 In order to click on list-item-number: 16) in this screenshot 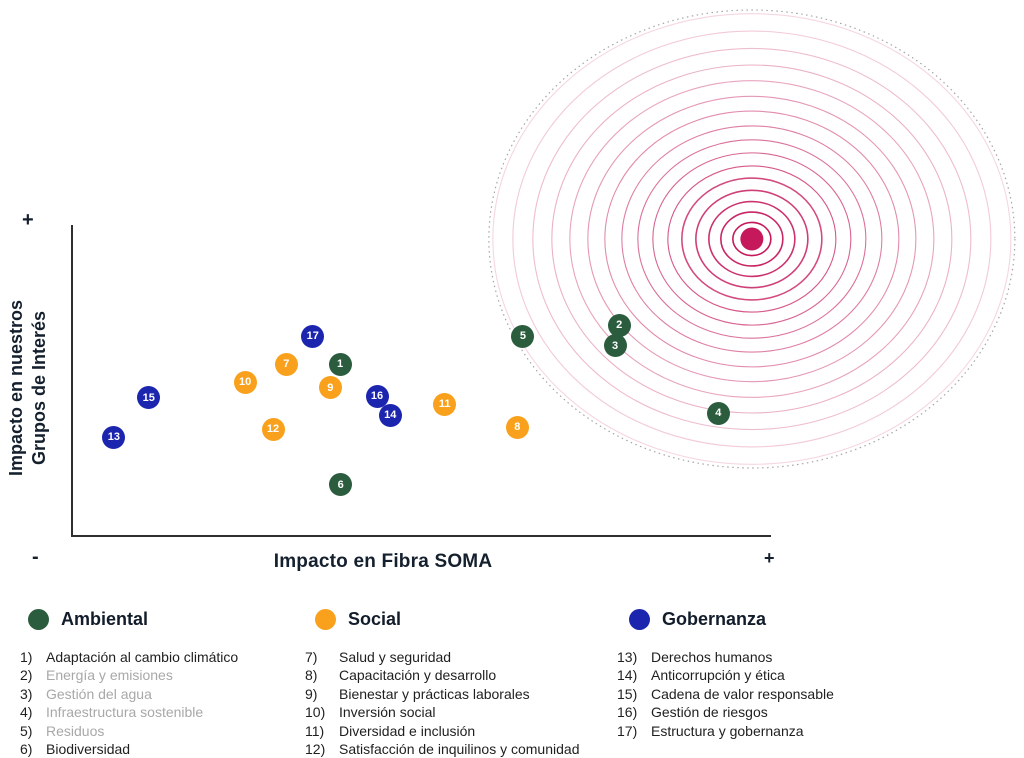, I will do `click(627, 712)`.